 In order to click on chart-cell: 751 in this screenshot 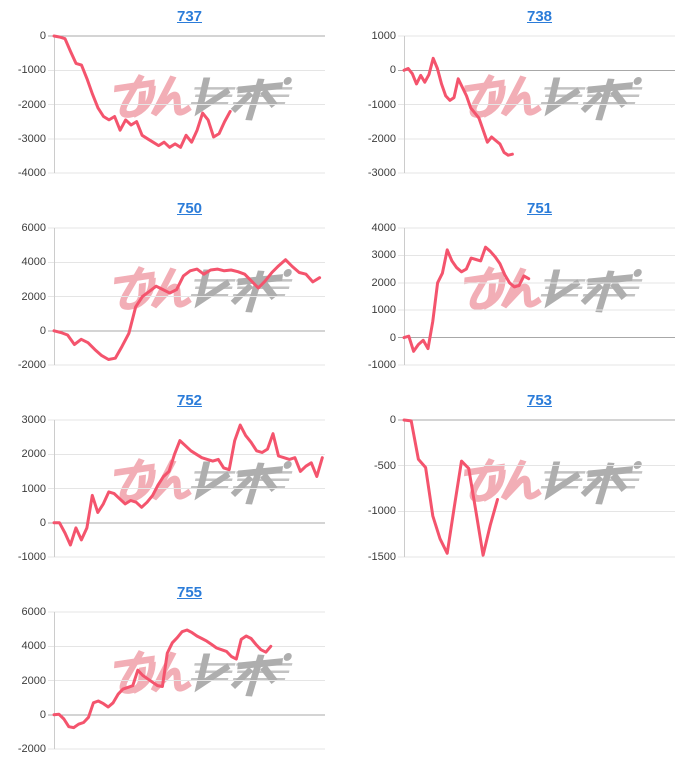, I will do `click(525, 288)`.